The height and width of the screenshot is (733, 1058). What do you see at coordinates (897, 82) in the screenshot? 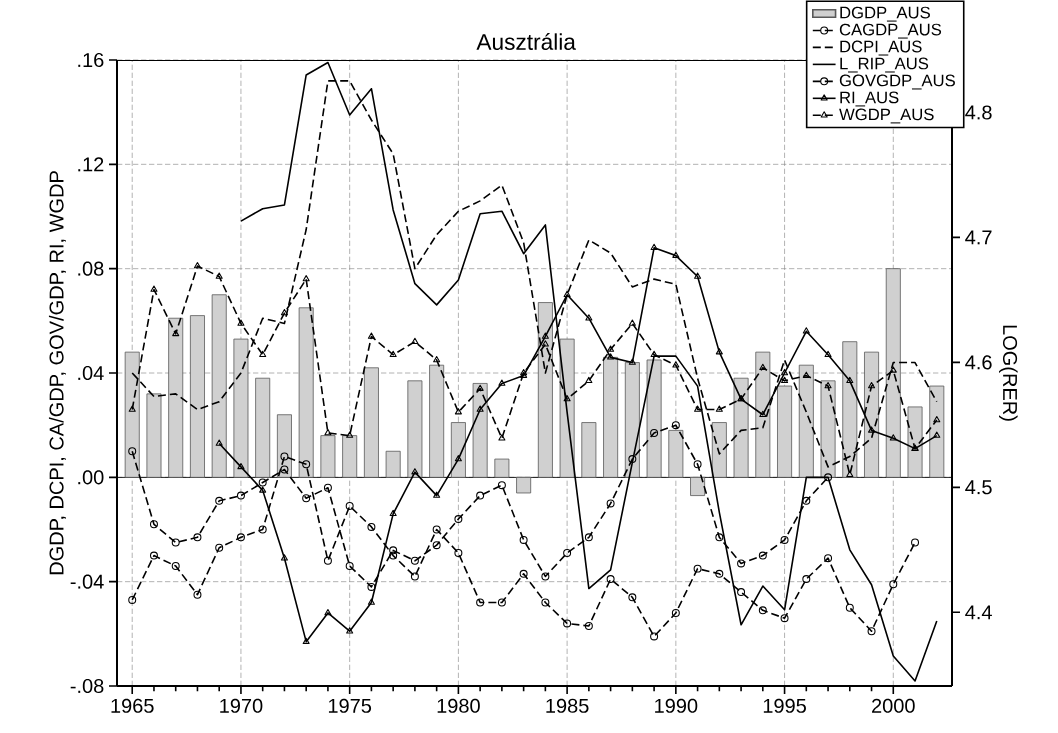
I see `legend-label: GOVGDP_AUS` at bounding box center [897, 82].